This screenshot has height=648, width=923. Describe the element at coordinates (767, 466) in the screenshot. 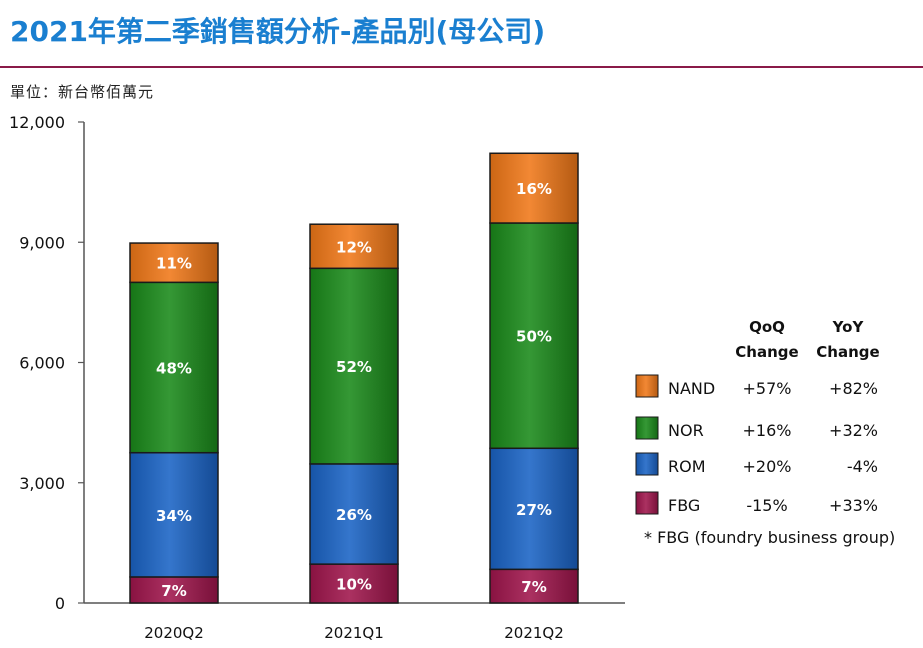

I see `legend-qoq-value: +20%` at that location.